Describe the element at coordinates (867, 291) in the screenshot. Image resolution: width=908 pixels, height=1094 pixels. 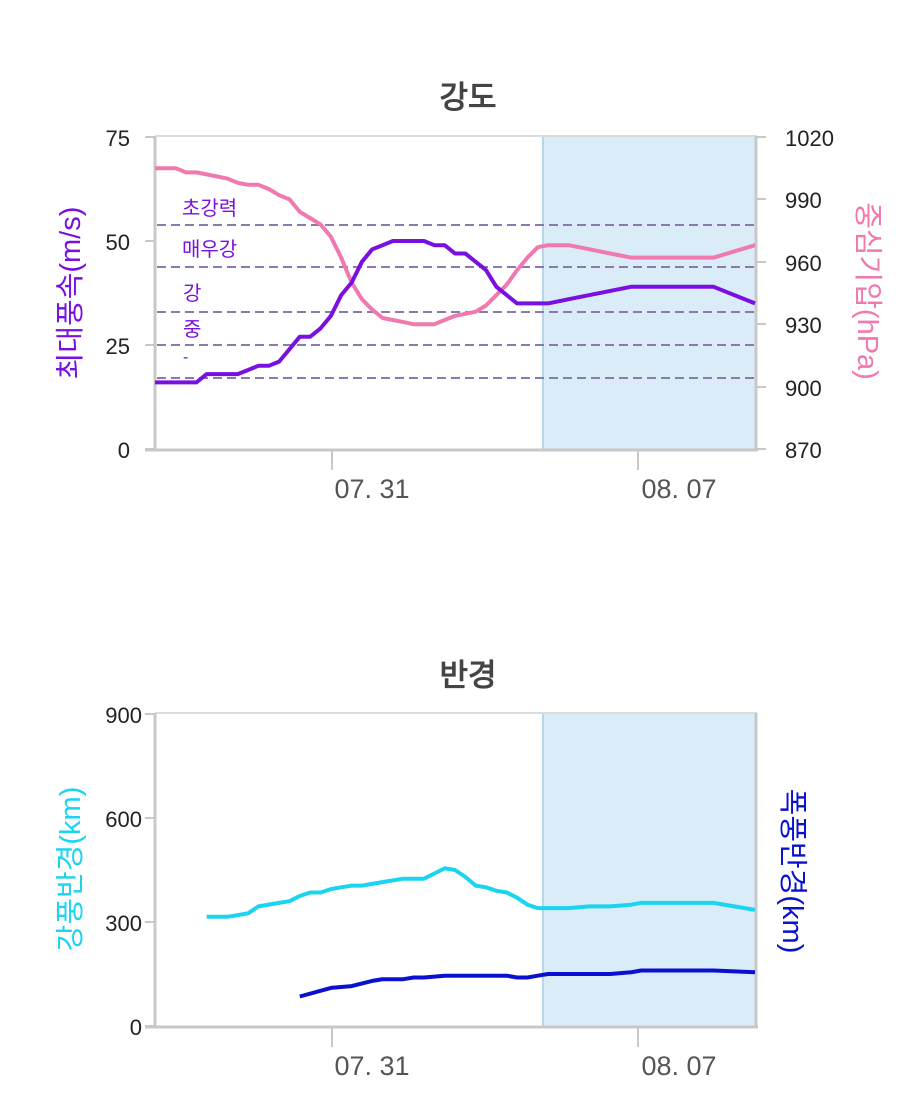
I see `right-axis-title: 중심기압(hPa)` at that location.